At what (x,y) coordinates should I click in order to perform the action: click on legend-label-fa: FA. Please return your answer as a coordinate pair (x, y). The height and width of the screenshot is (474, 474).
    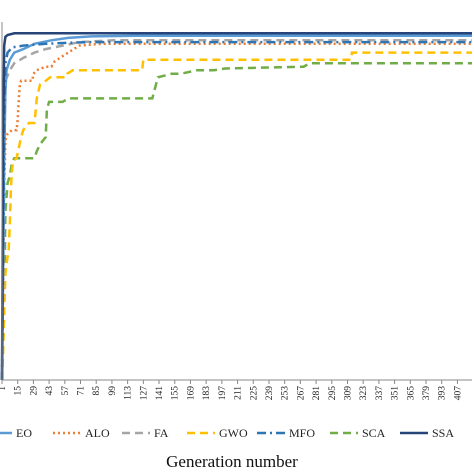
    Looking at the image, I should click on (161, 433).